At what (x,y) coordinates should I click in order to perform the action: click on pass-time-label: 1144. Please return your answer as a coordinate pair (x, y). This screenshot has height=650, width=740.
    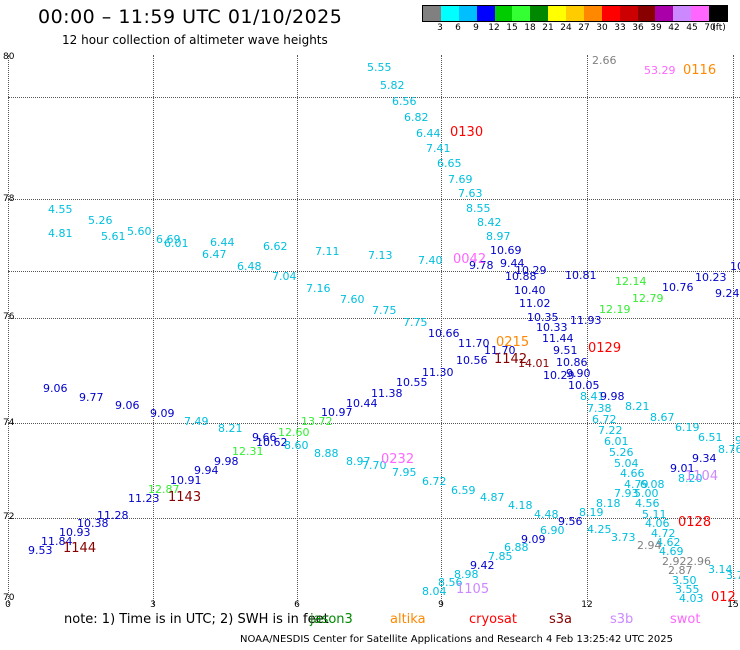
    Looking at the image, I should click on (80, 548).